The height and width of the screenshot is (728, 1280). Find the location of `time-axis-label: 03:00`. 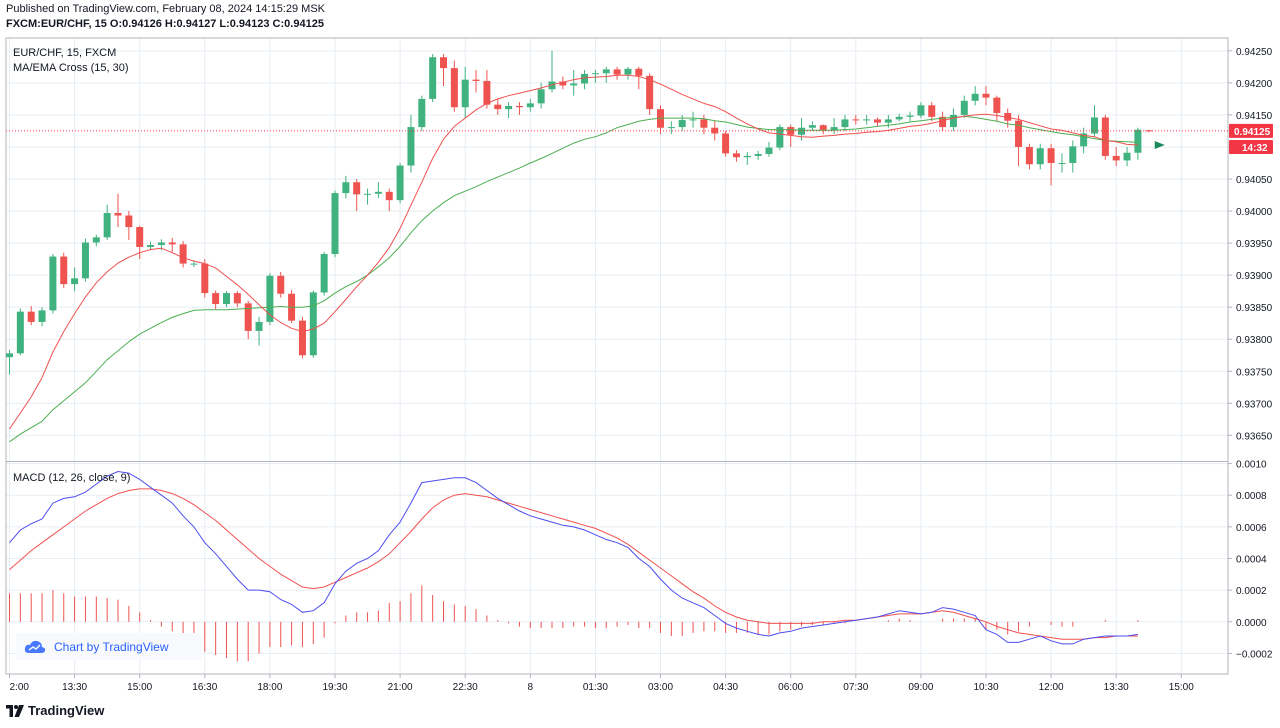

time-axis-label: 03:00 is located at coordinates (660, 687).